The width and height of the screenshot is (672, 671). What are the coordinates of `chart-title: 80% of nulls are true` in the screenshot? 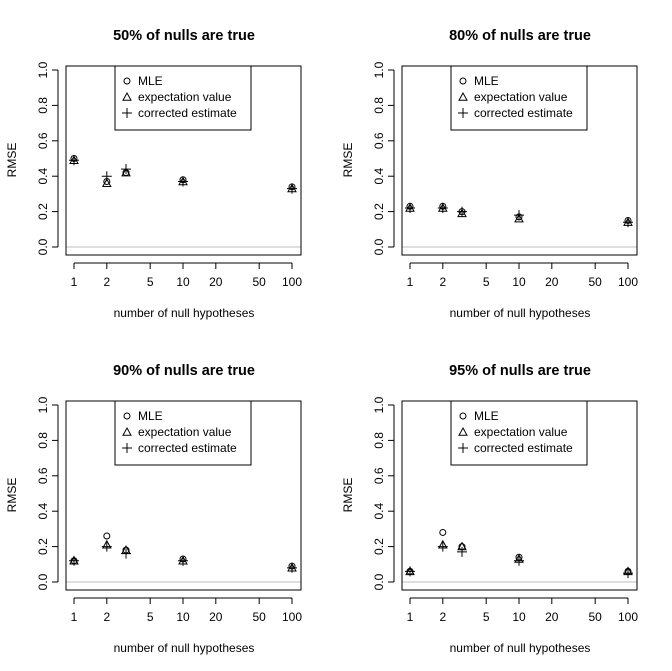 It's located at (520, 36).